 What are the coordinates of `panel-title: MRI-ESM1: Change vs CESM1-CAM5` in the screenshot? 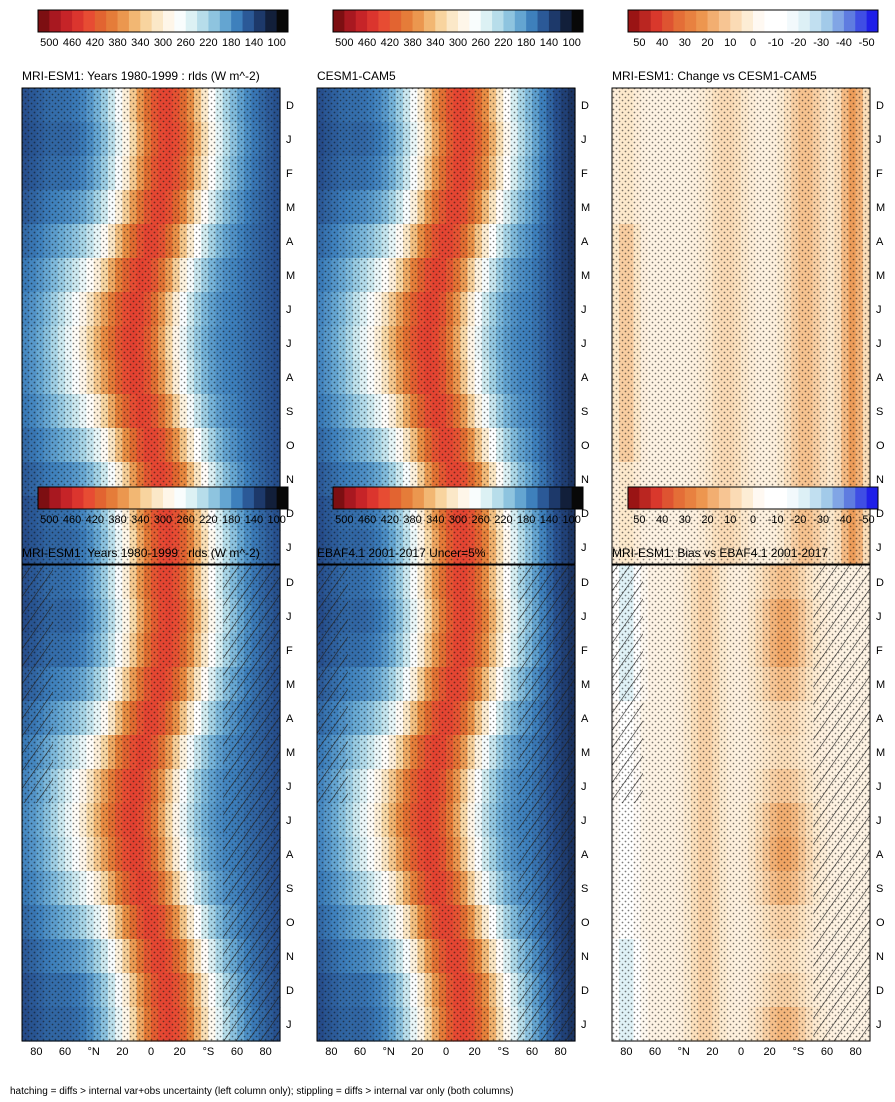 It's located at (714, 76).